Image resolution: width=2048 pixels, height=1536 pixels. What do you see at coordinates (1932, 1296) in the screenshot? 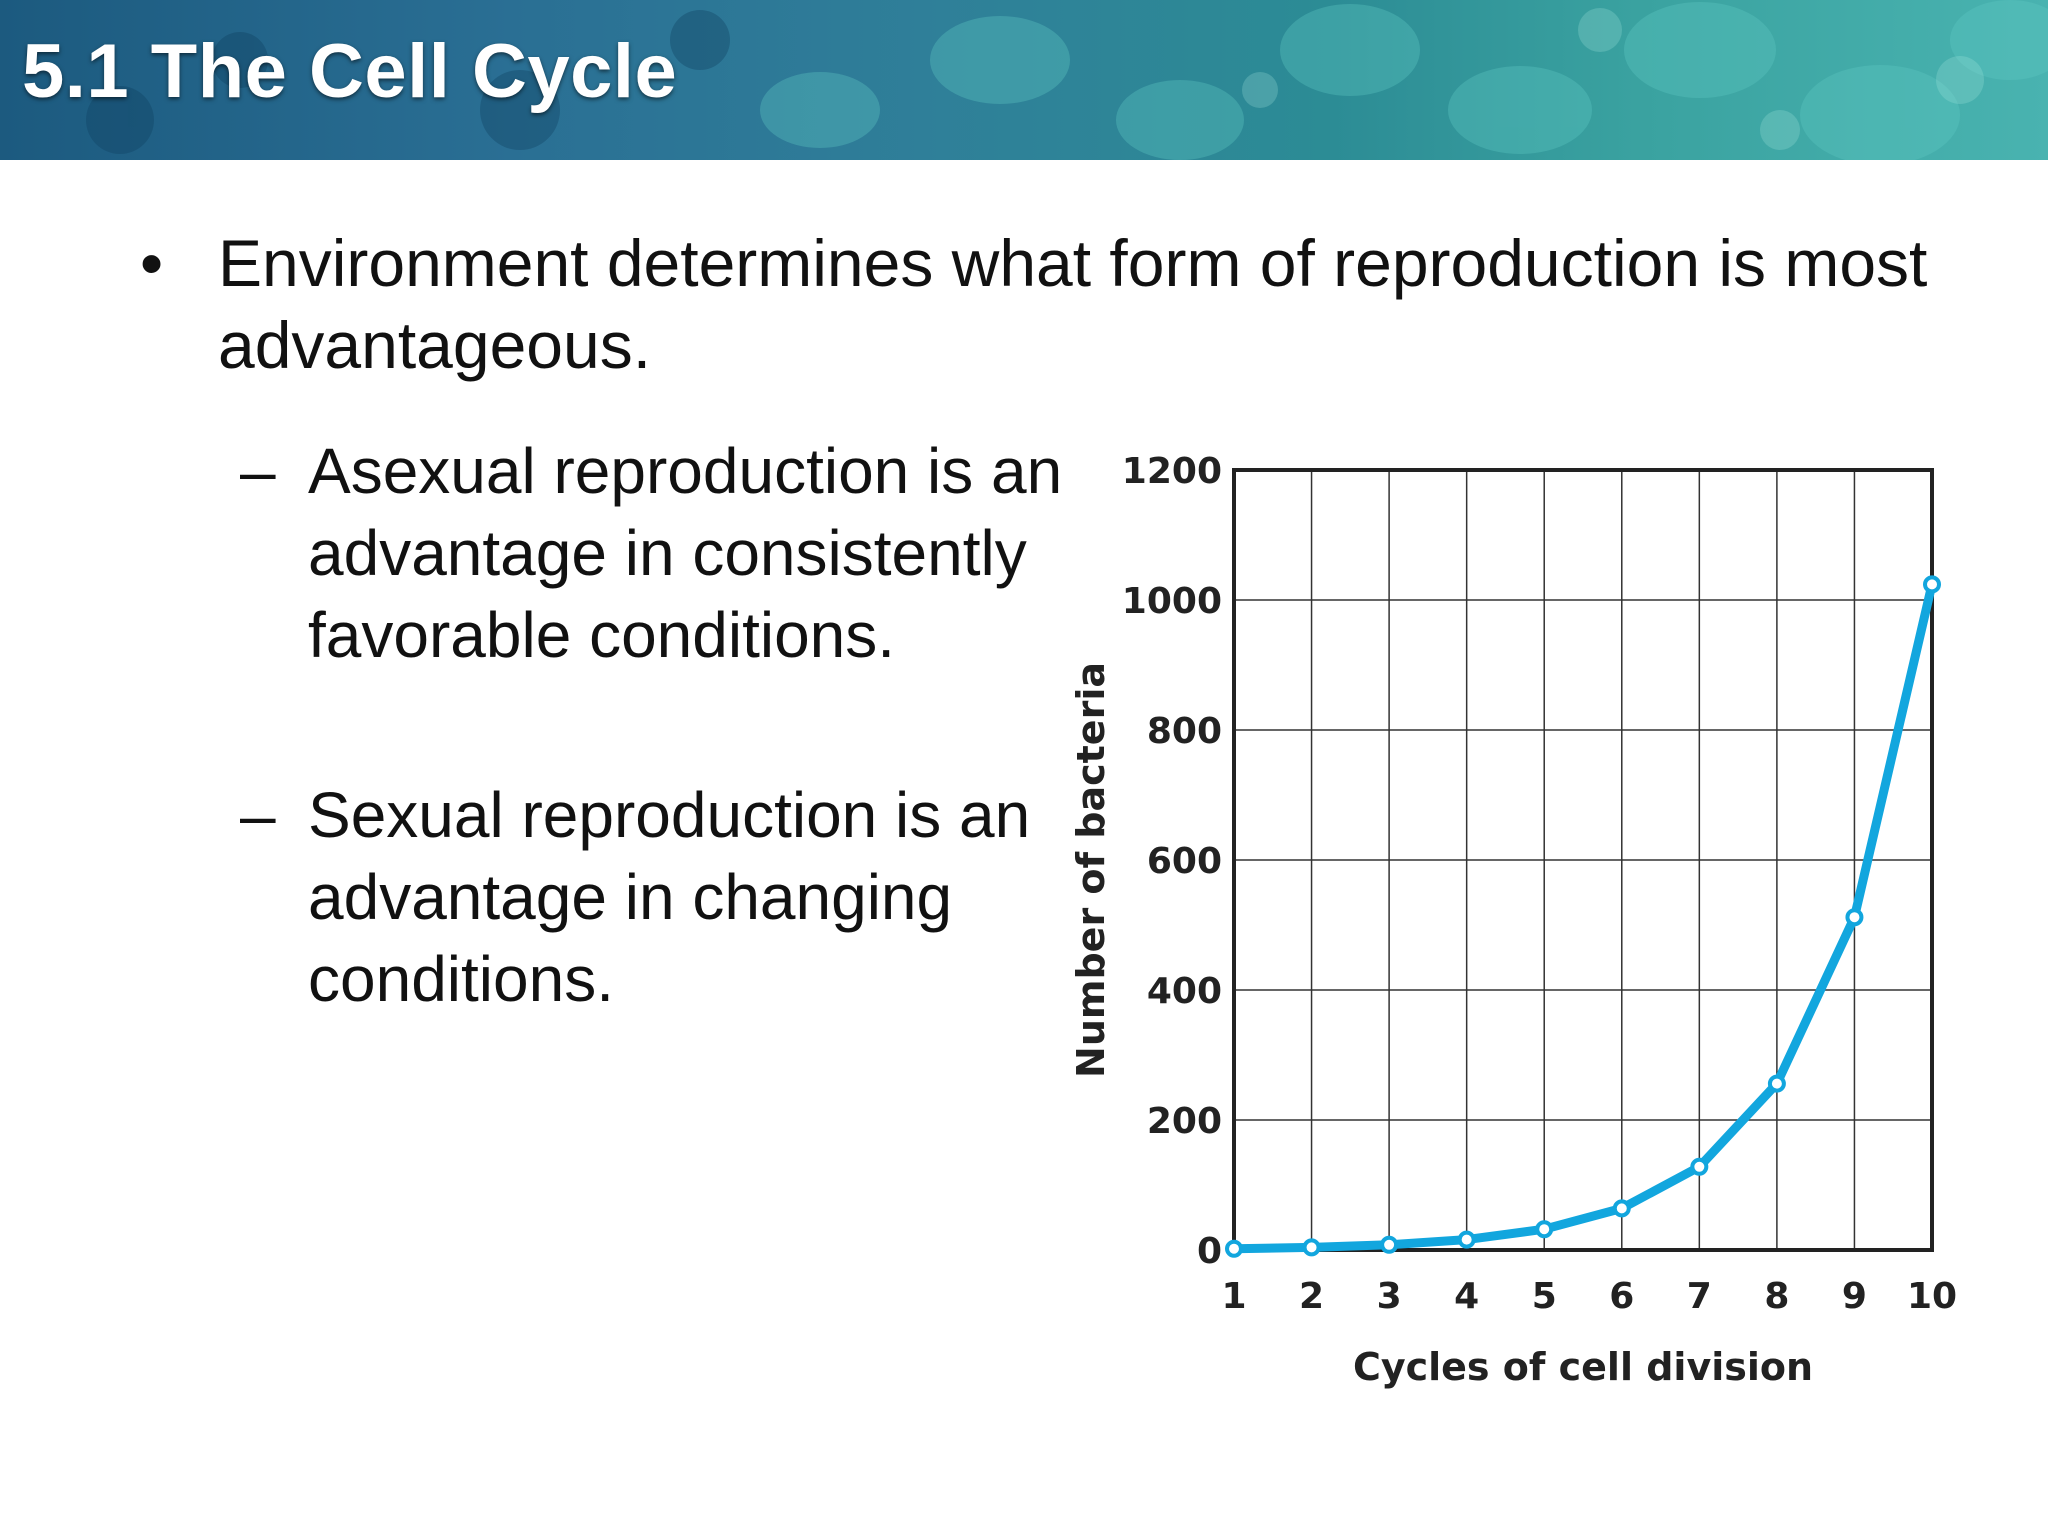
I see `x-tick-label: 10` at bounding box center [1932, 1296].